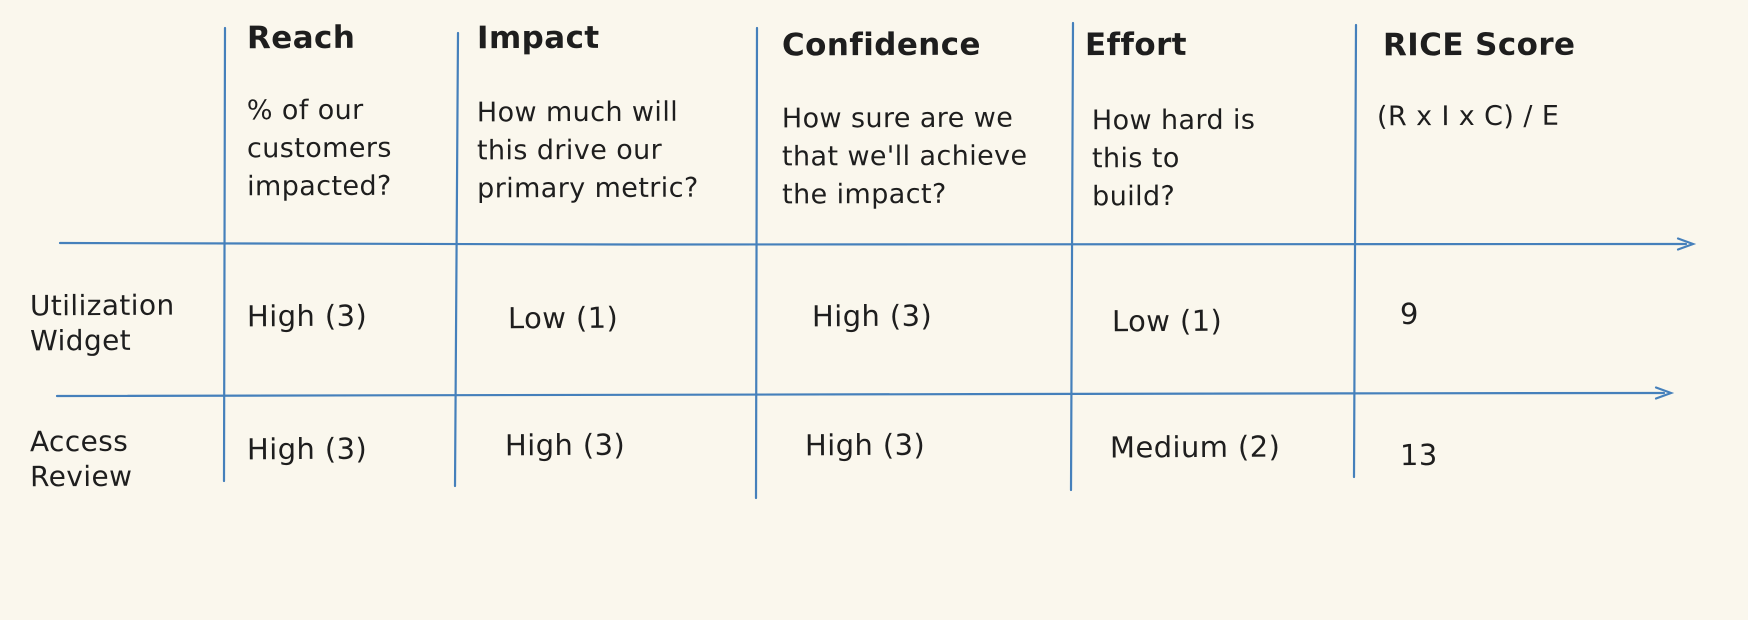 The height and width of the screenshot is (620, 1748). I want to click on column-header-confidence: Confidence, so click(881, 45).